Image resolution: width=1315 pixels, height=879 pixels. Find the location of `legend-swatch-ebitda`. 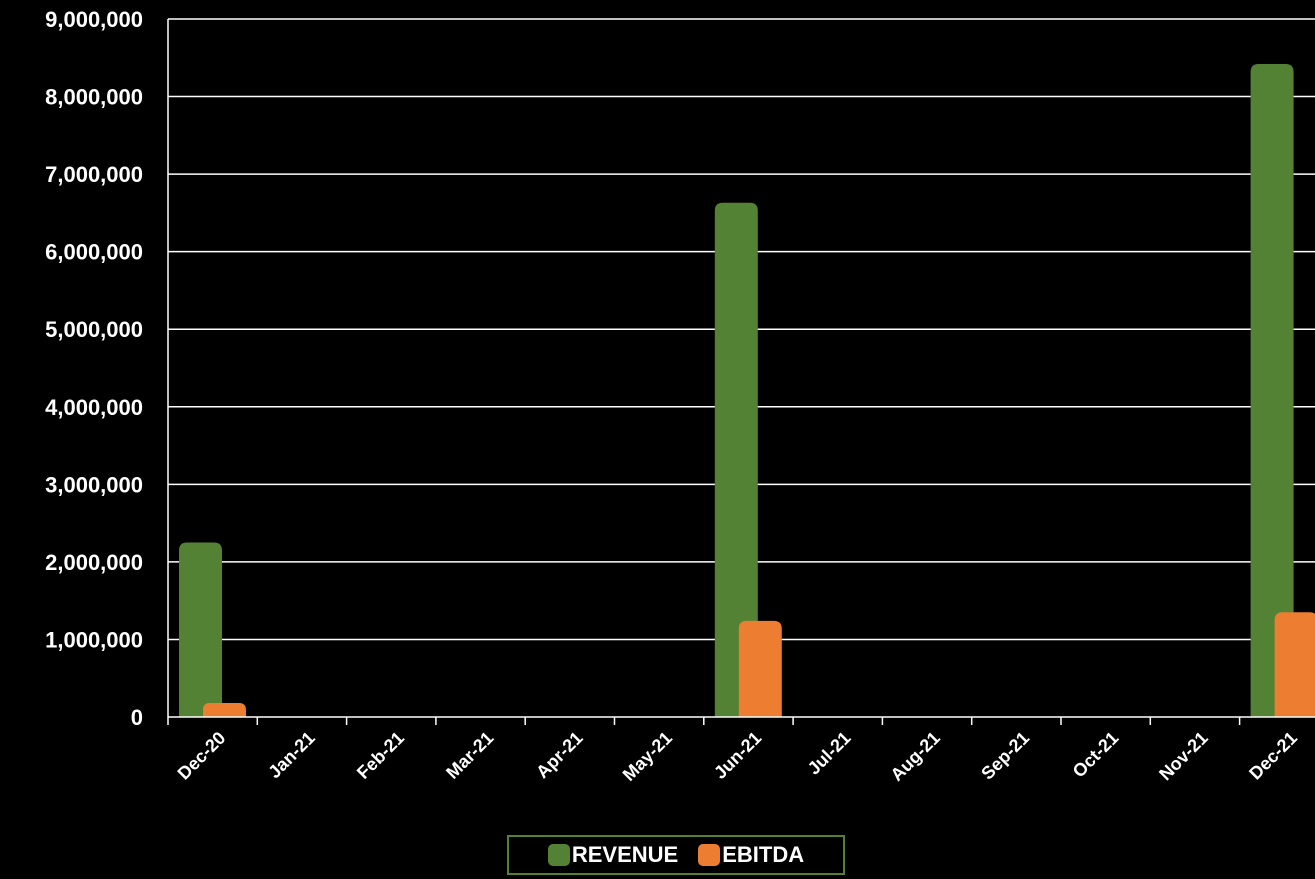

legend-swatch-ebitda is located at coordinates (709, 855).